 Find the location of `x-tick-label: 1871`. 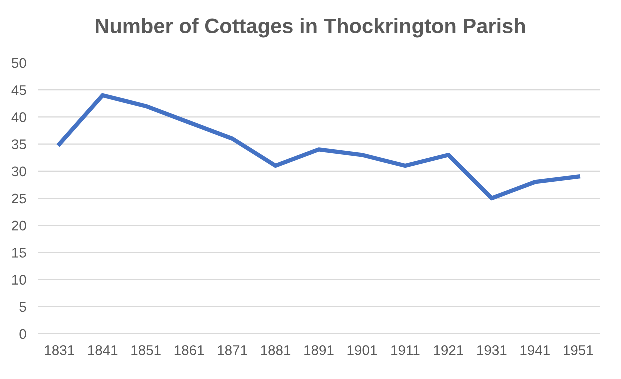

x-tick-label: 1871 is located at coordinates (233, 350).